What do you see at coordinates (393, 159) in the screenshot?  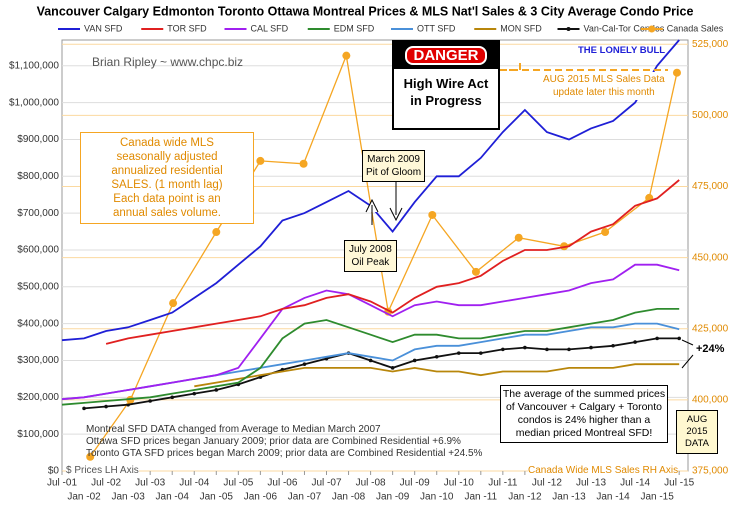 I see `note-line: March 2009` at bounding box center [393, 159].